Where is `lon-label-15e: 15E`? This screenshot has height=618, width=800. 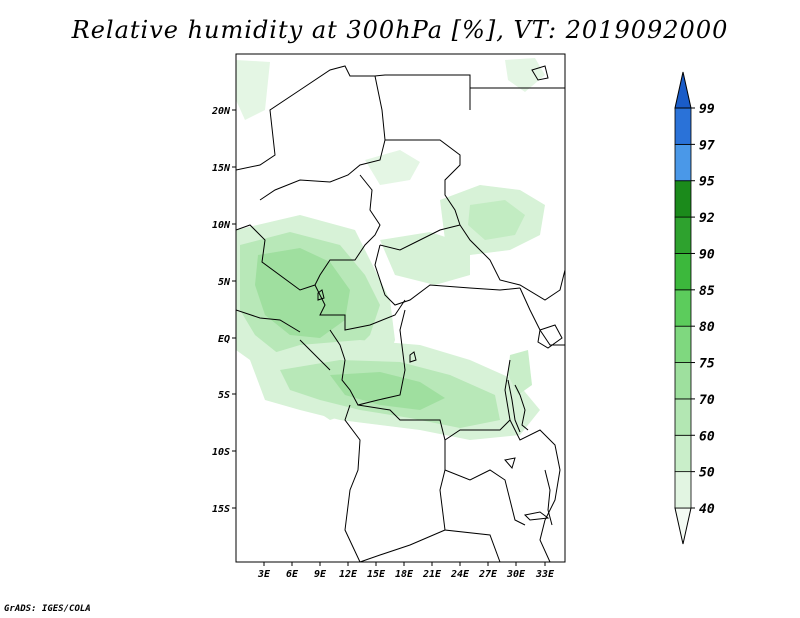
lon-label-15e: 15E is located at coordinates (376, 574).